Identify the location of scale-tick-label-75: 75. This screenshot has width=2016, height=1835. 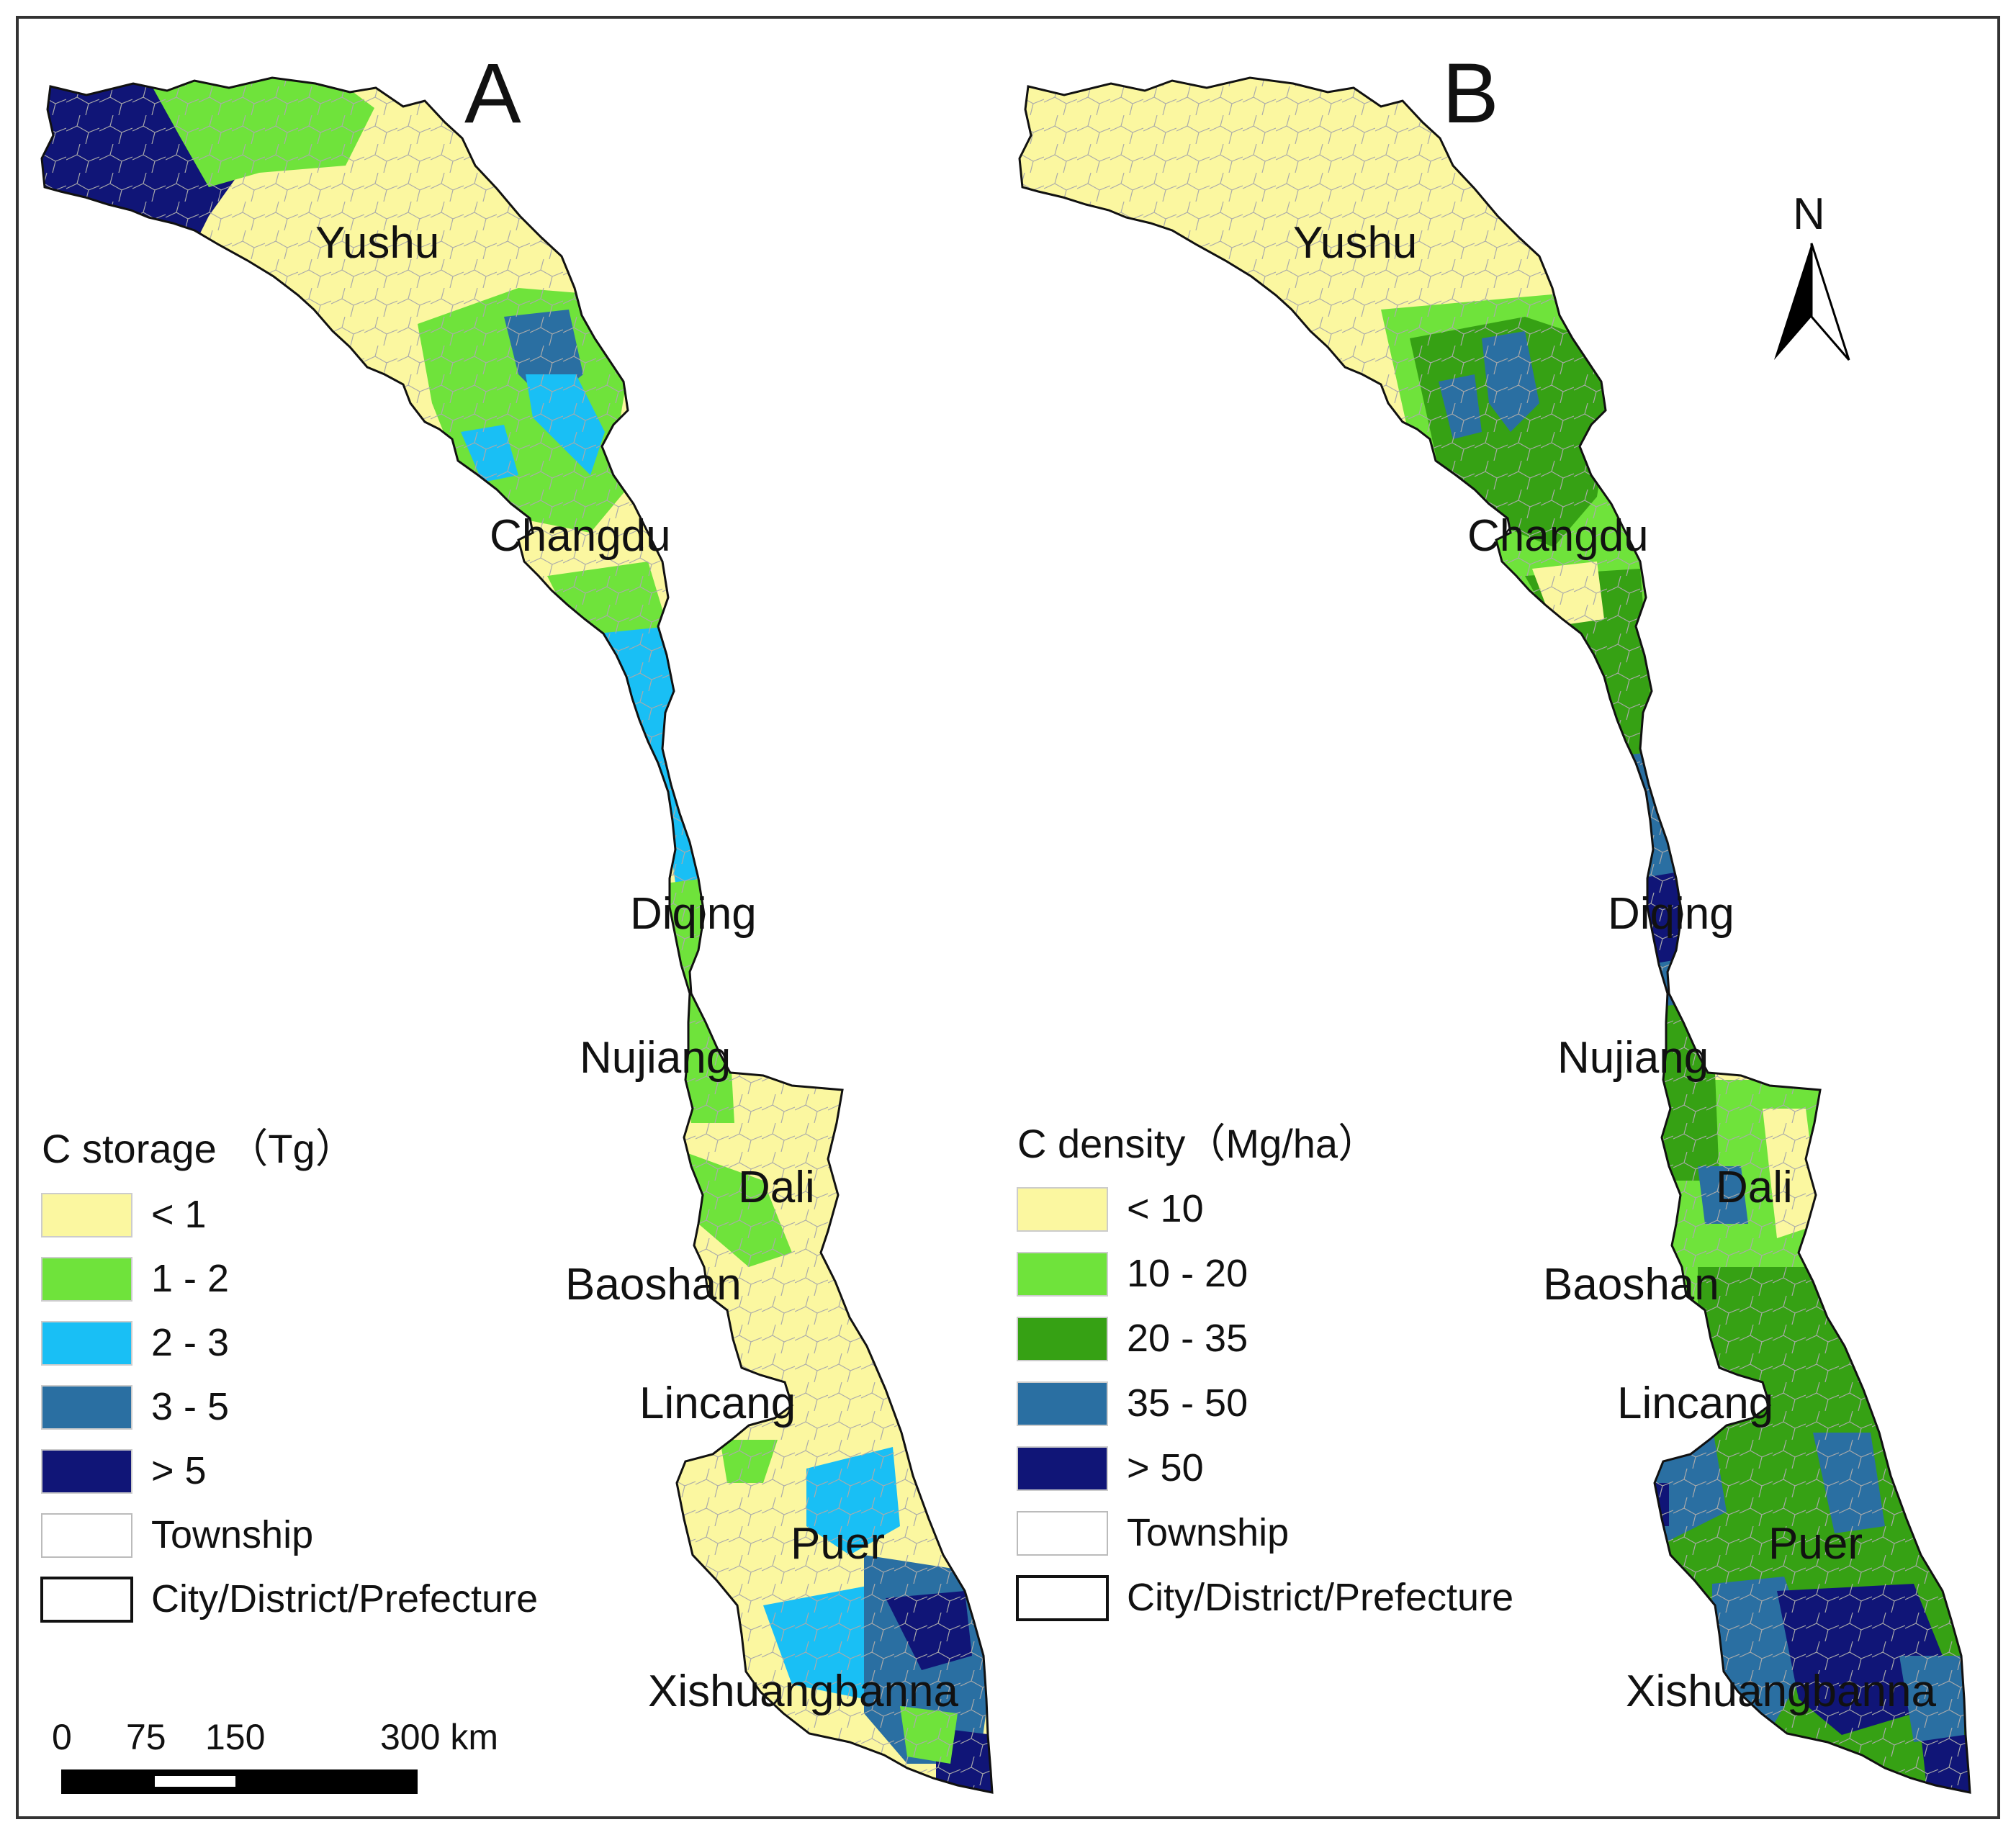
(146, 1737).